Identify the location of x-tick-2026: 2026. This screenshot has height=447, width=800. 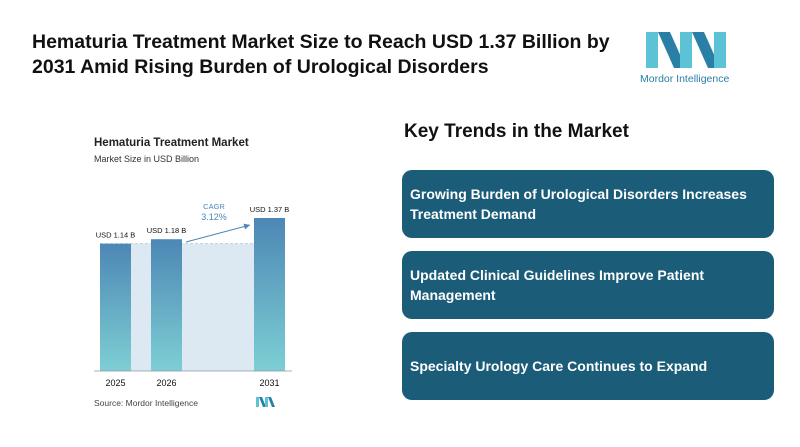
(166, 383).